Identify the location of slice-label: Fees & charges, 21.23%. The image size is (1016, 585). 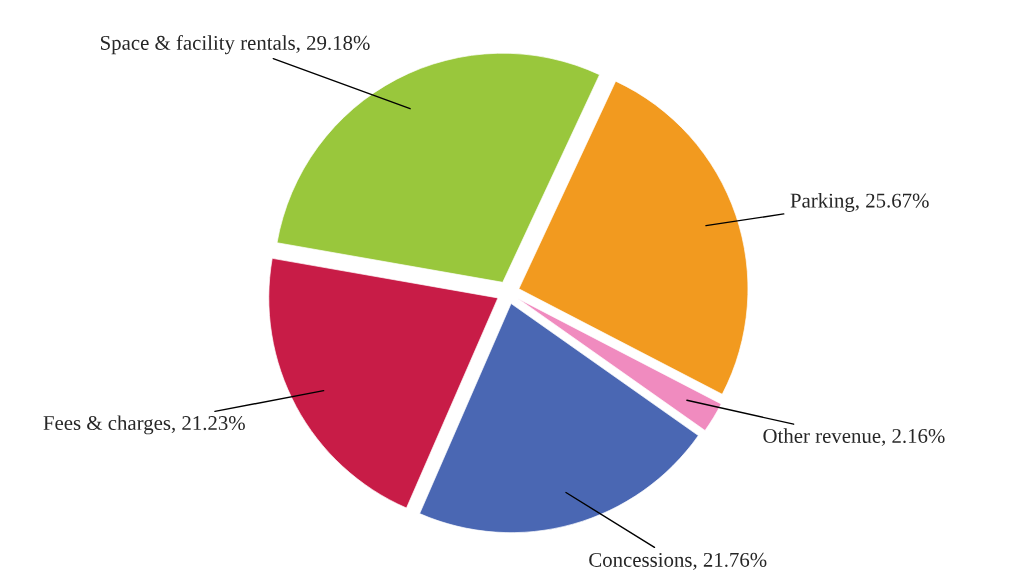
(144, 425).